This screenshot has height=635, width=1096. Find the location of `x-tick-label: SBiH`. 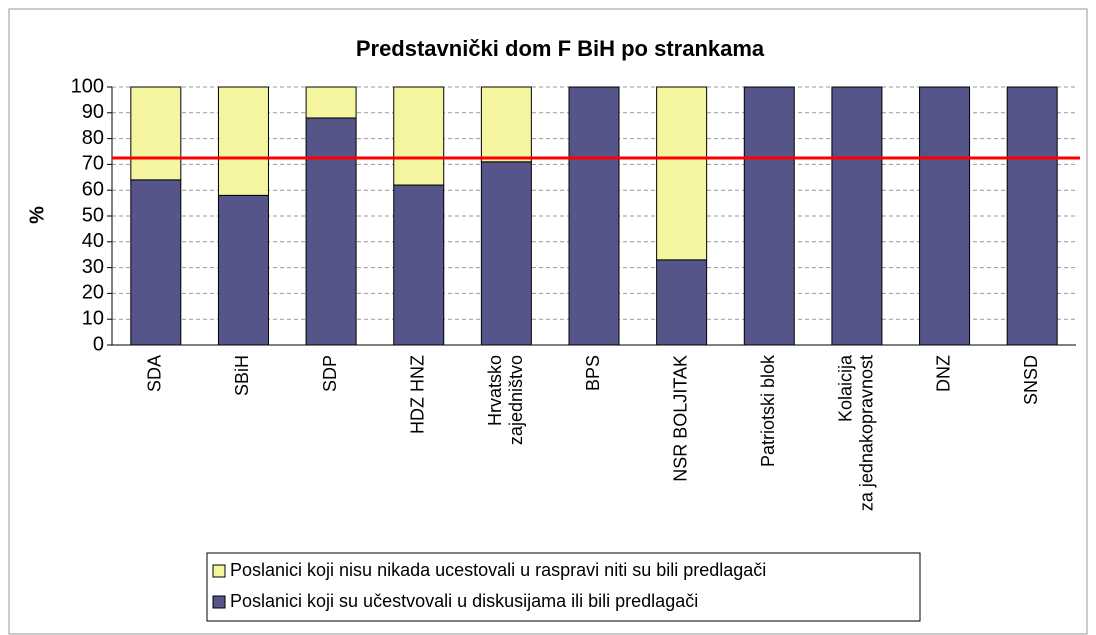

x-tick-label: SBiH is located at coordinates (242, 375).